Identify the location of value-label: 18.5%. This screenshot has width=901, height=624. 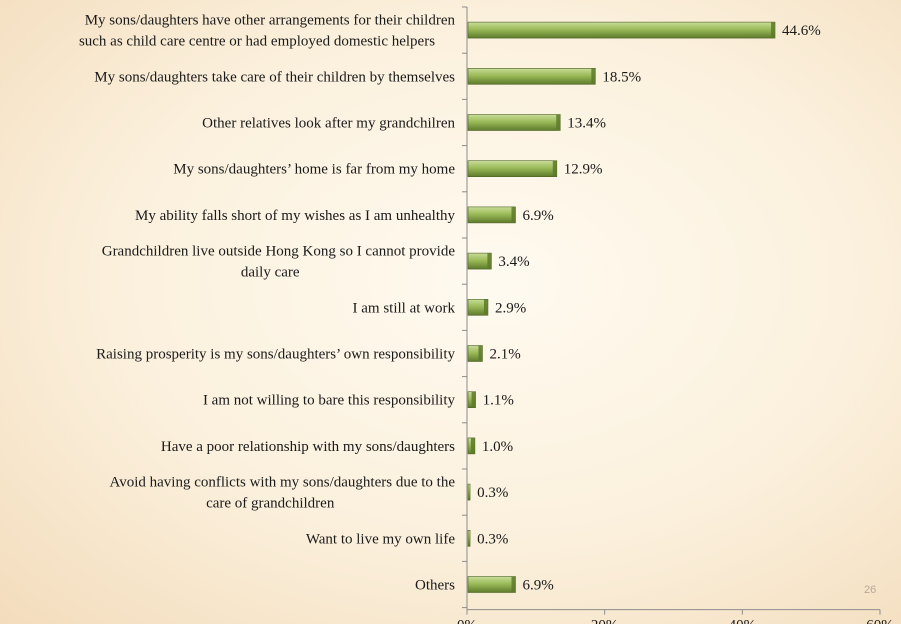
(621, 77).